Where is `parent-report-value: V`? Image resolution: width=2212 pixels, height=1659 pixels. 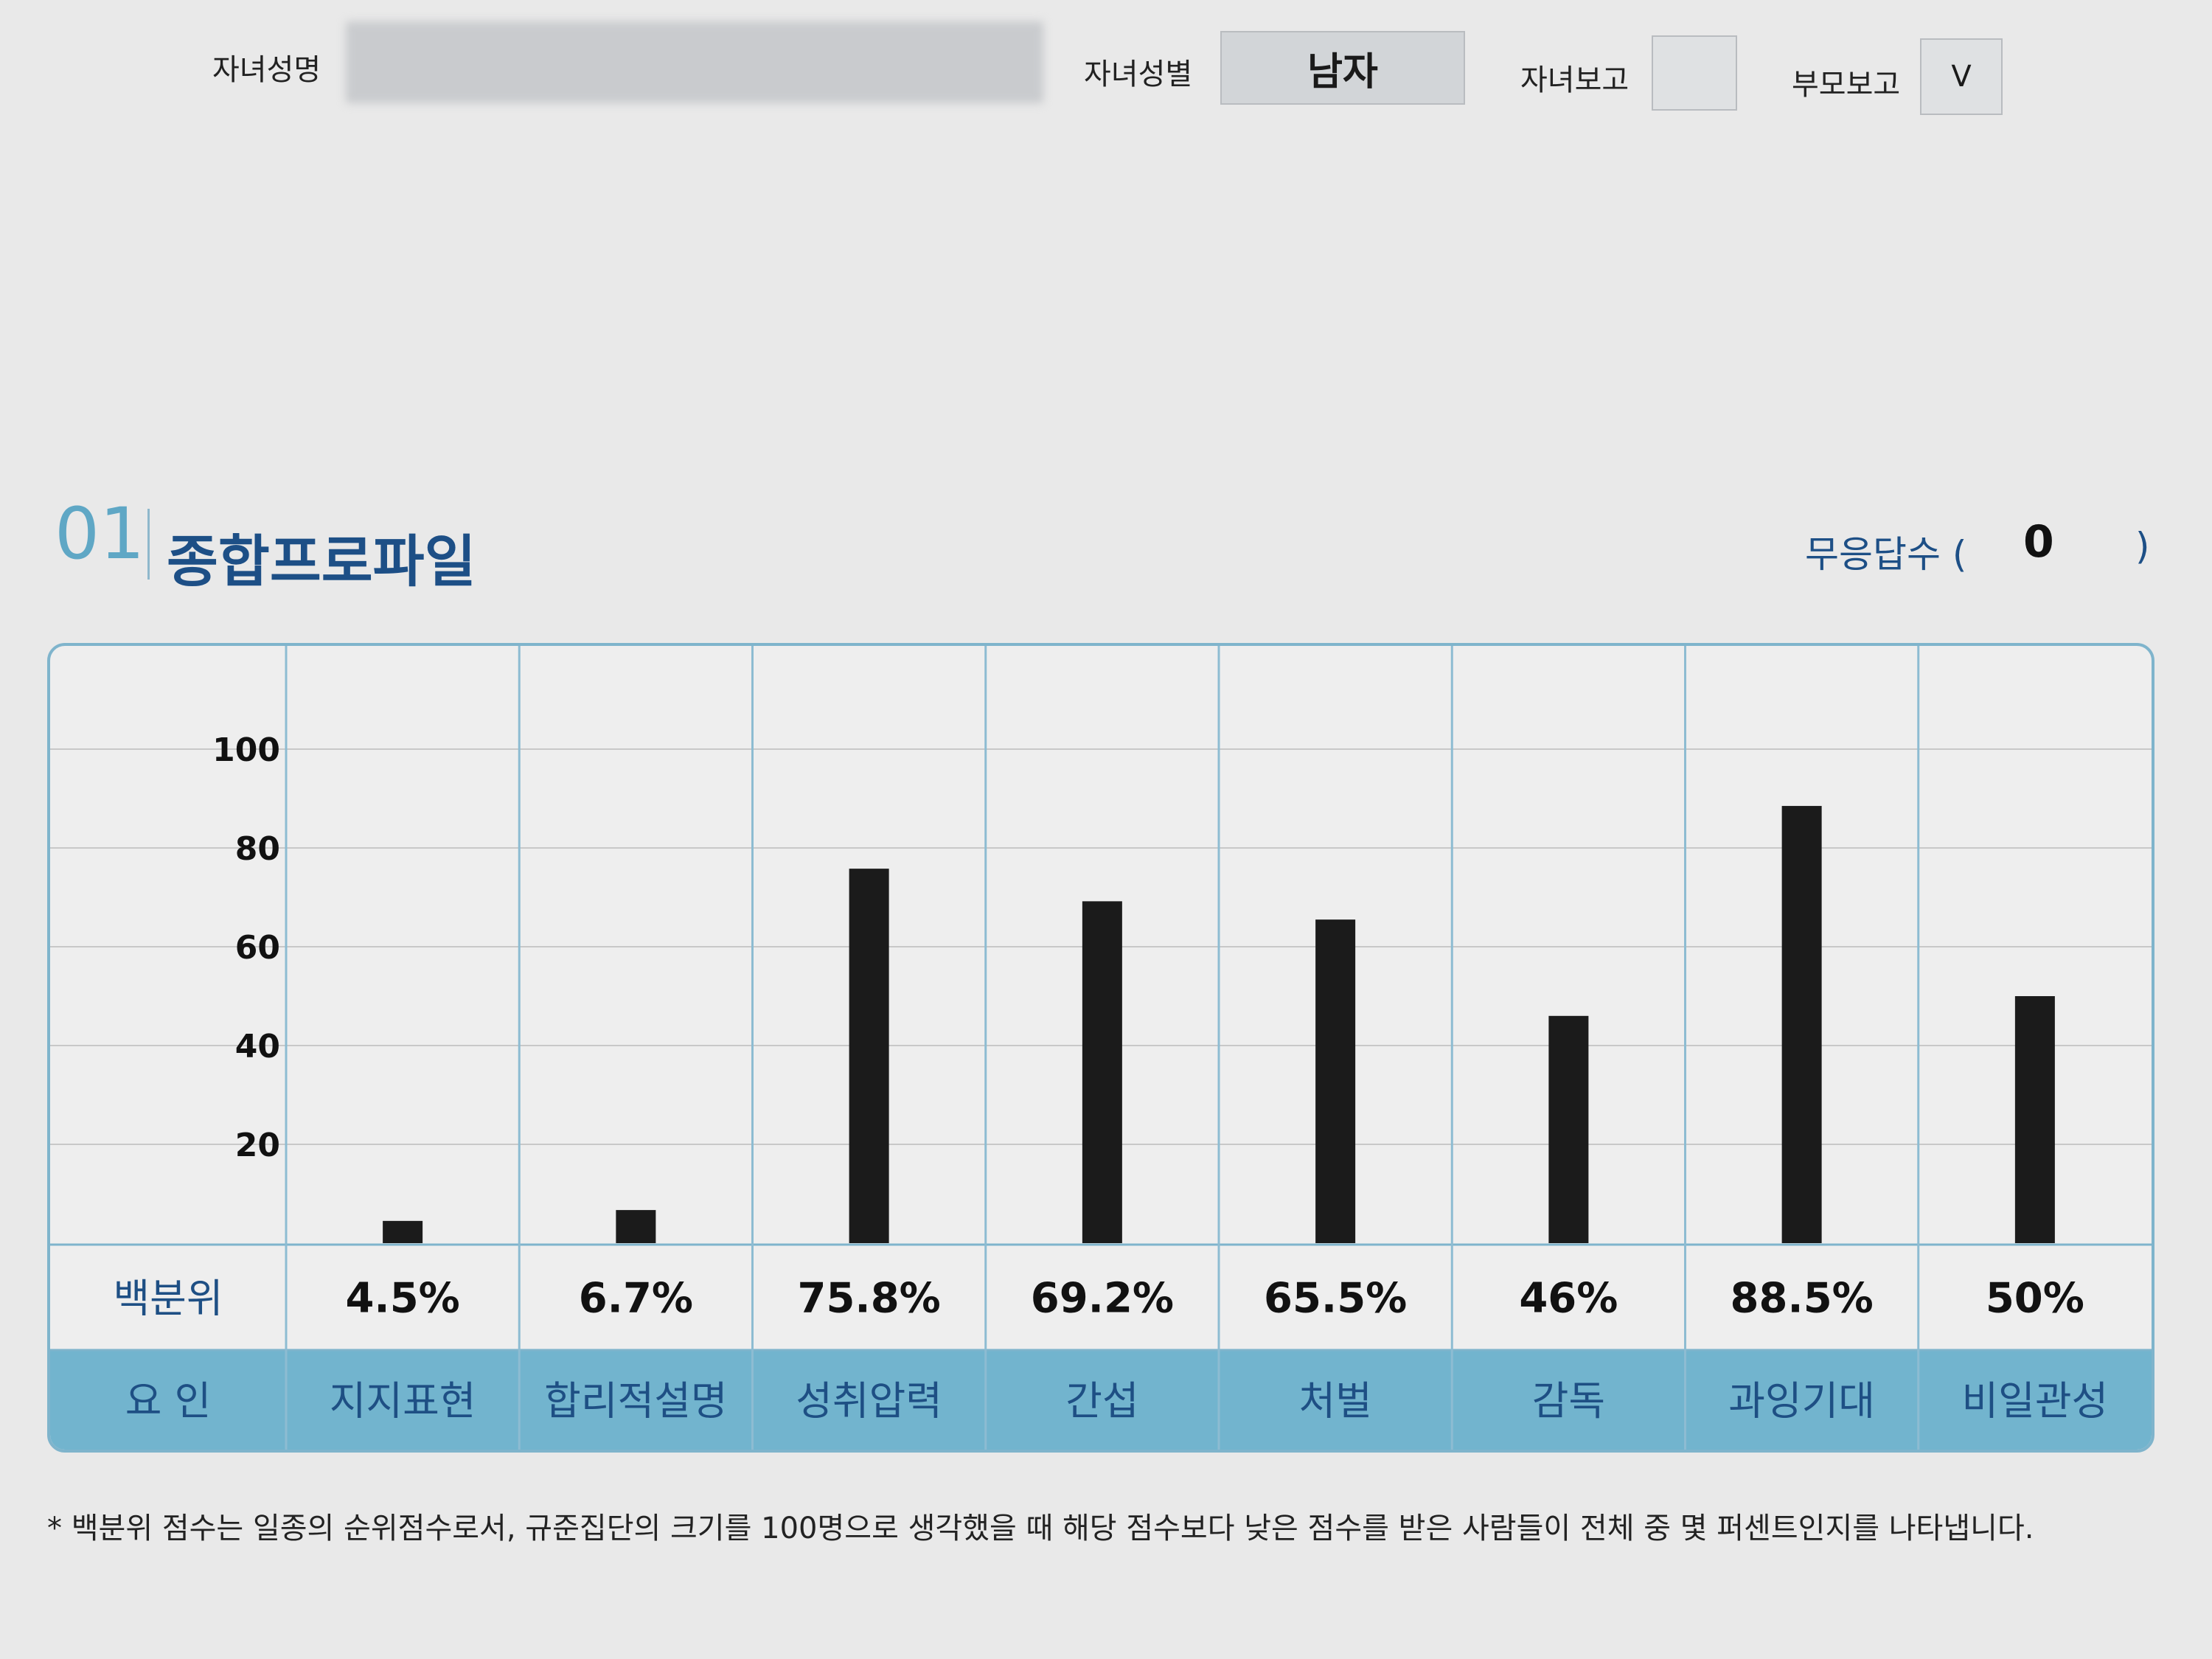 parent-report-value: V is located at coordinates (1961, 77).